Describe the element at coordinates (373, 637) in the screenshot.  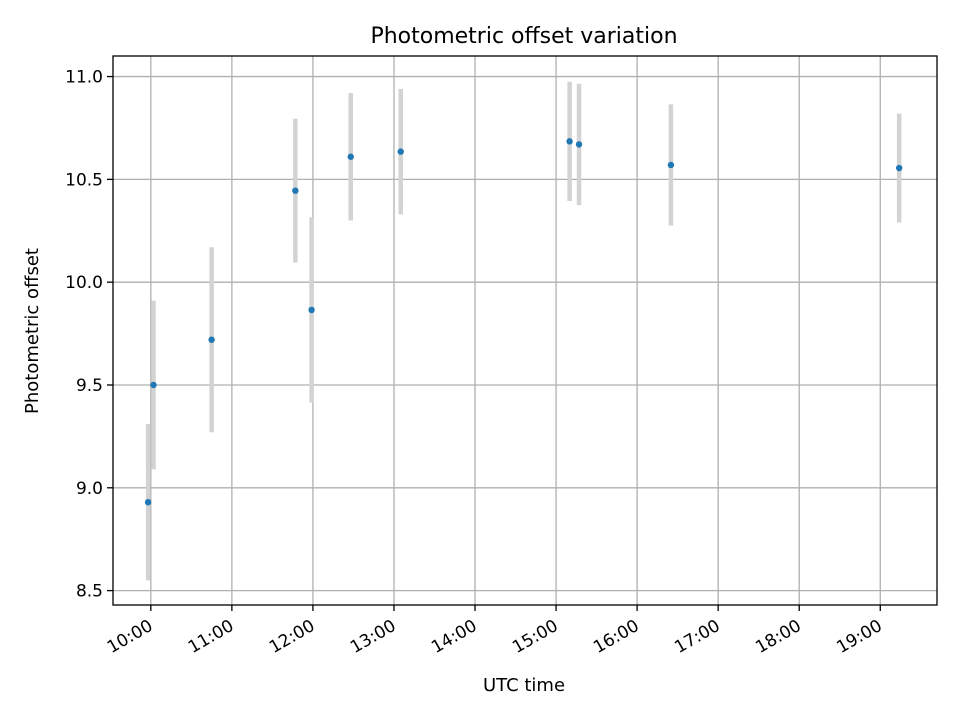
I see `x-tick-label: 13:00` at that location.